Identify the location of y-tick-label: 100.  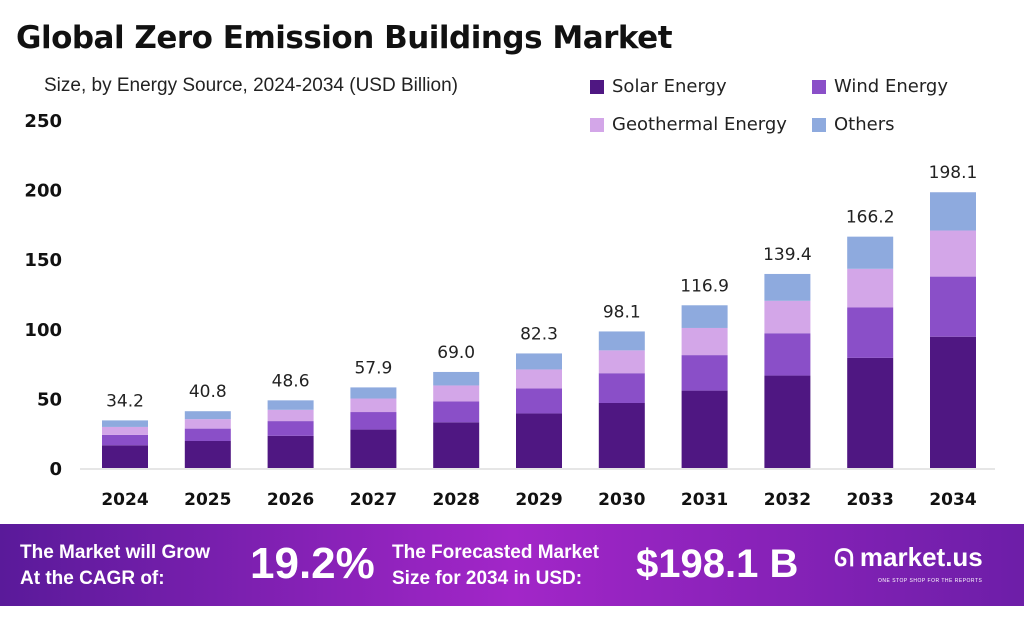
(43, 330).